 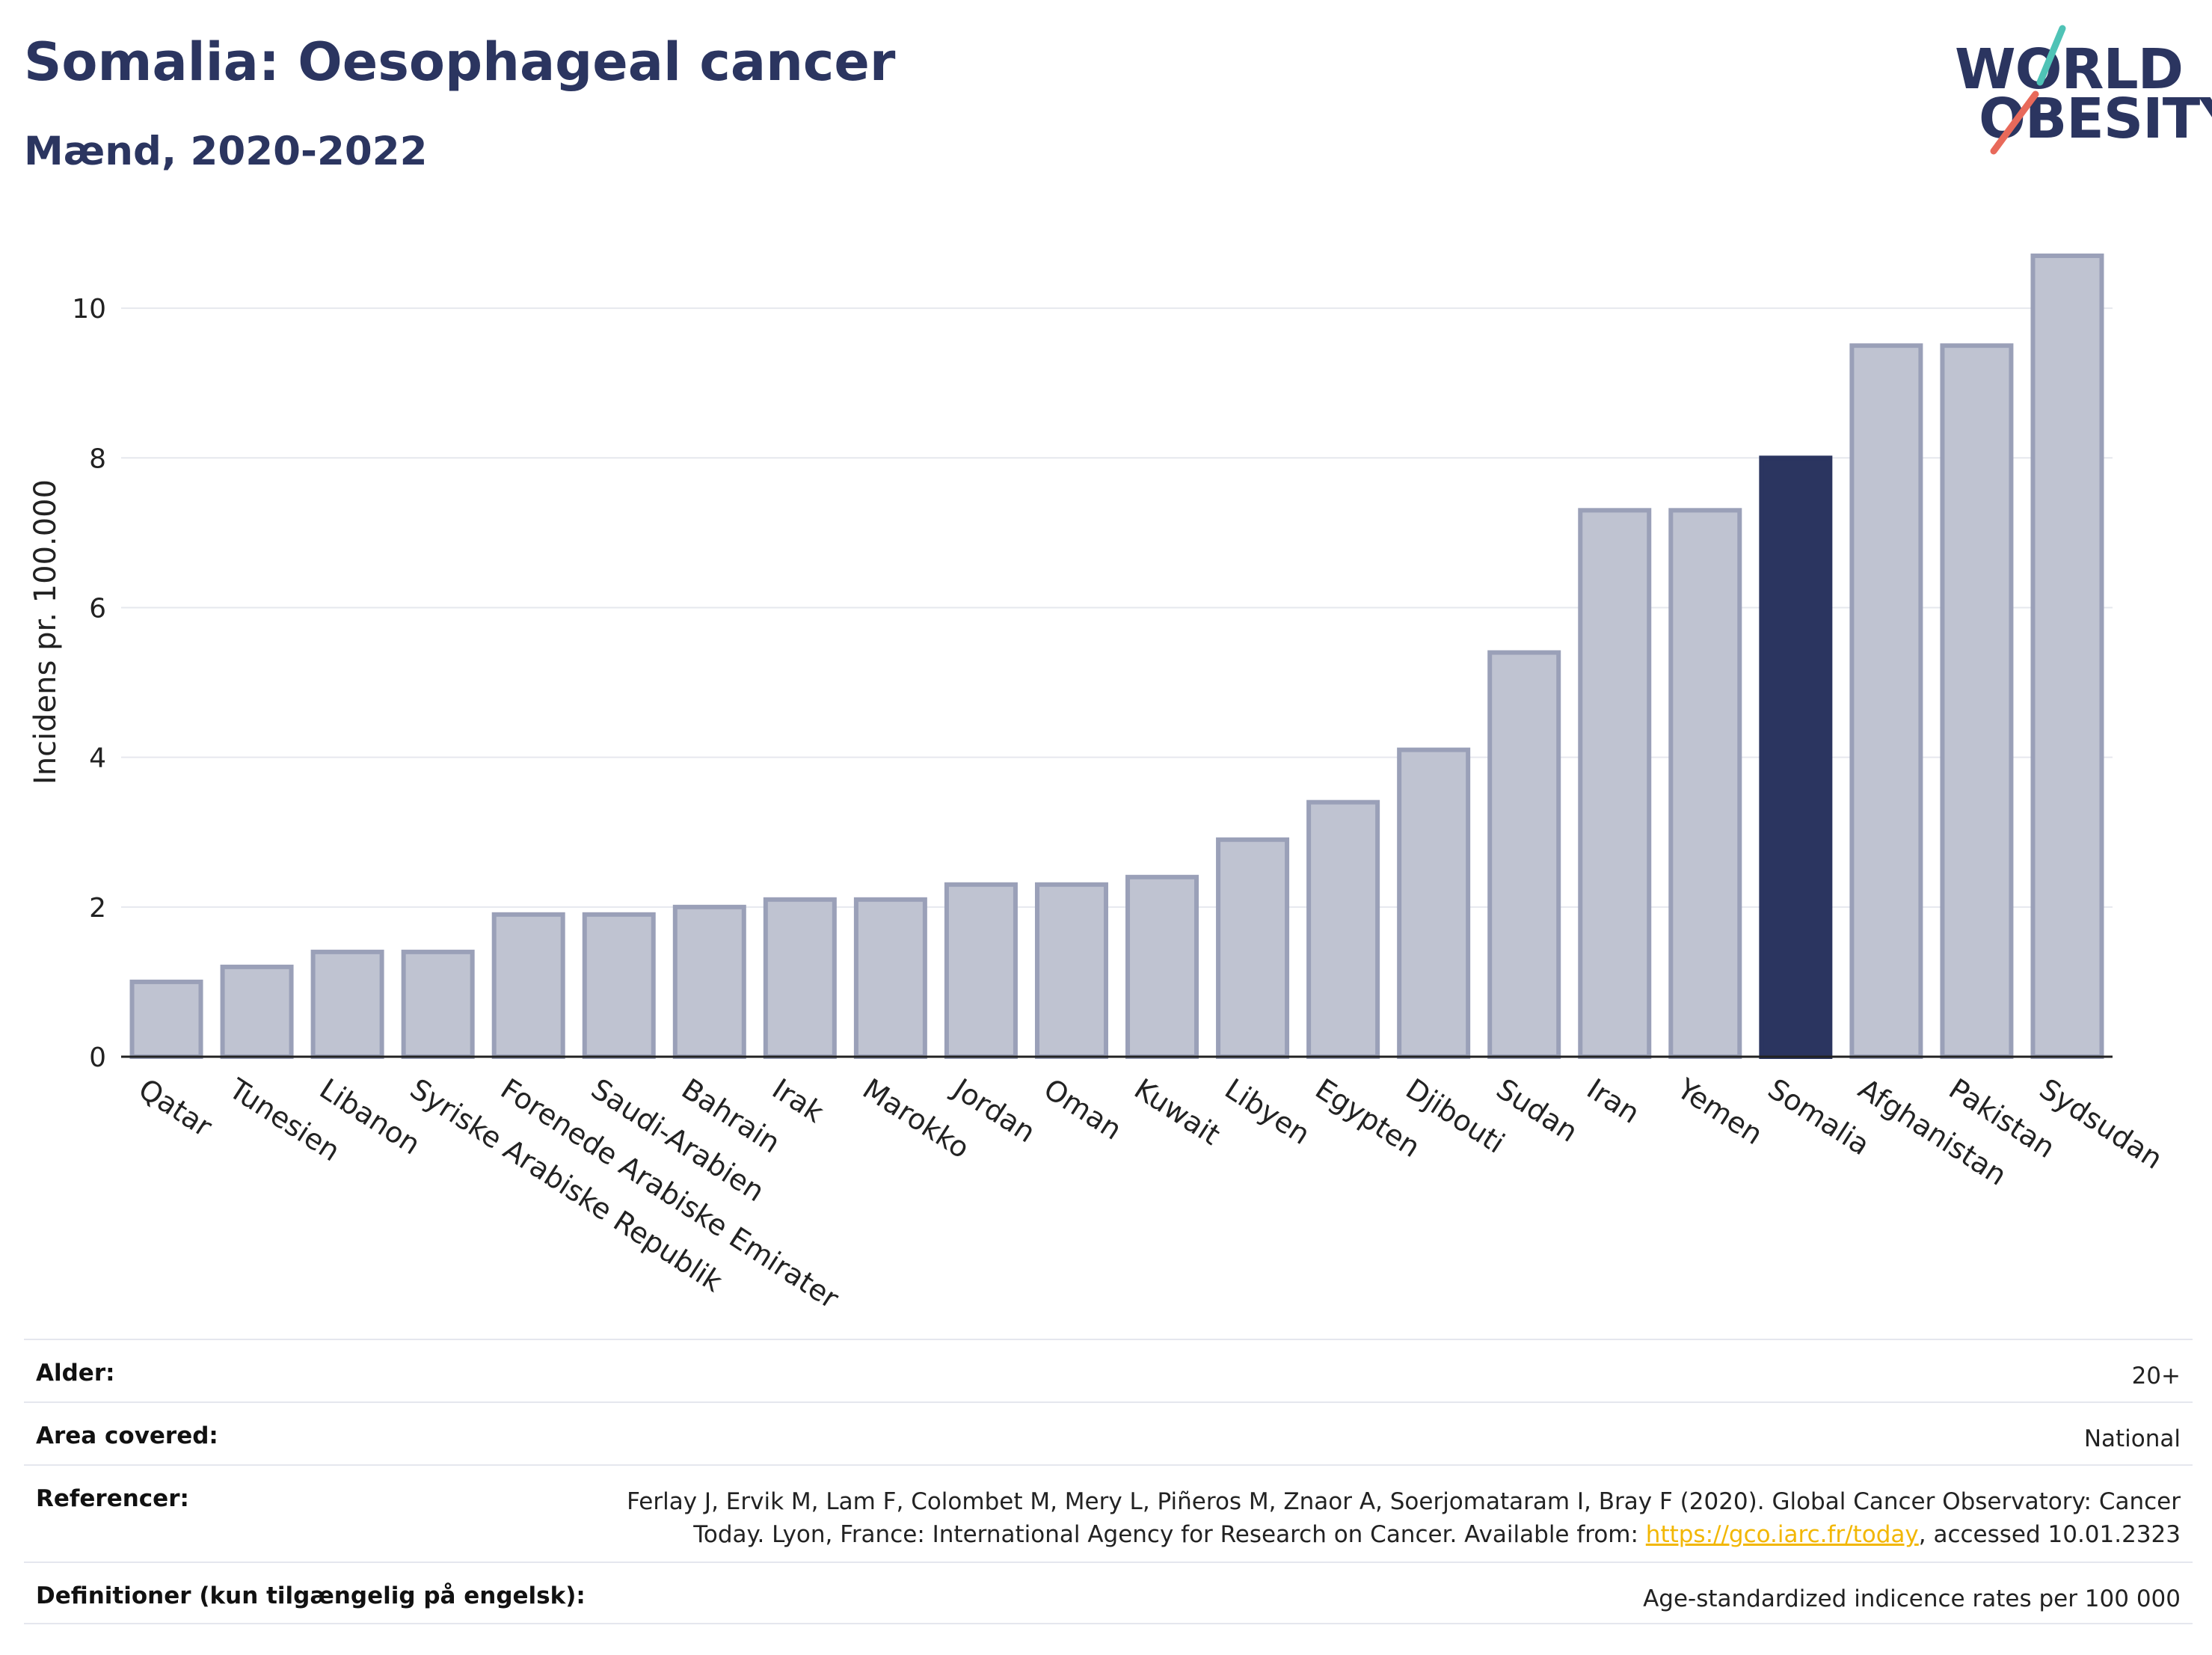 I want to click on x-tick-label: Sydsudan, so click(x=2101, y=1124).